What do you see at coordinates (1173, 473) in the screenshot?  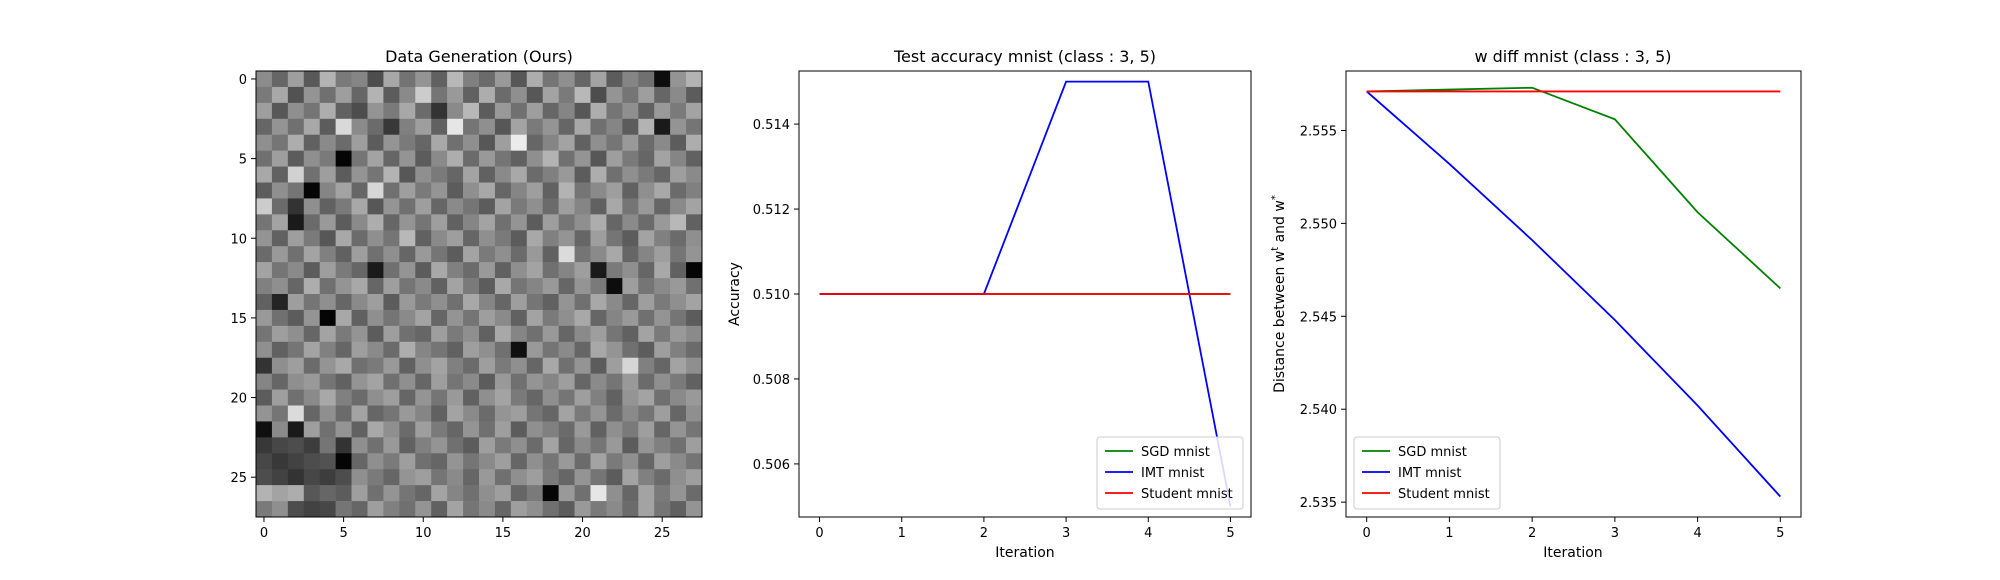 I see `legend-entry: IMT mnist` at bounding box center [1173, 473].